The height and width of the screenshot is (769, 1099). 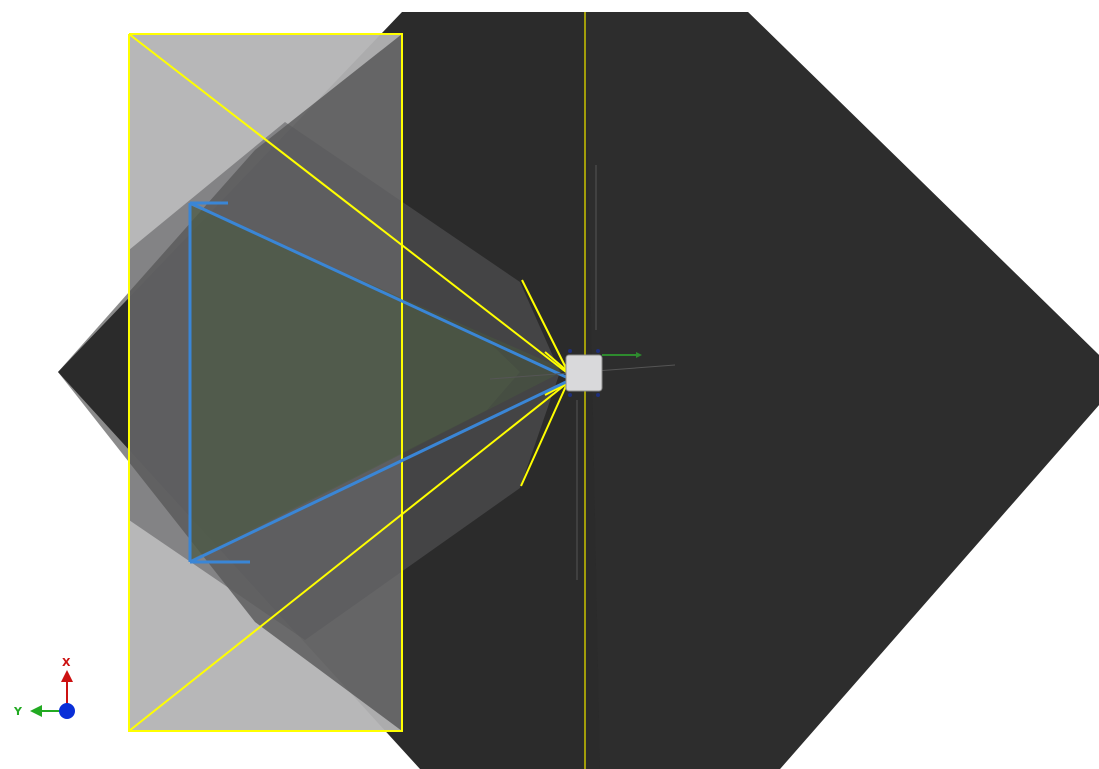 I want to click on blue-frustum-edge-top, so click(x=378, y=290).